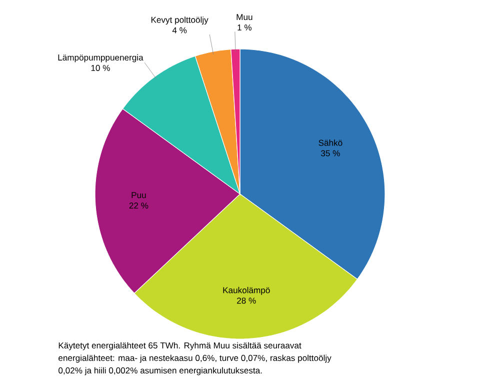 This screenshot has width=492, height=378. Describe the element at coordinates (330, 153) in the screenshot. I see `data-label: 35 %` at that location.